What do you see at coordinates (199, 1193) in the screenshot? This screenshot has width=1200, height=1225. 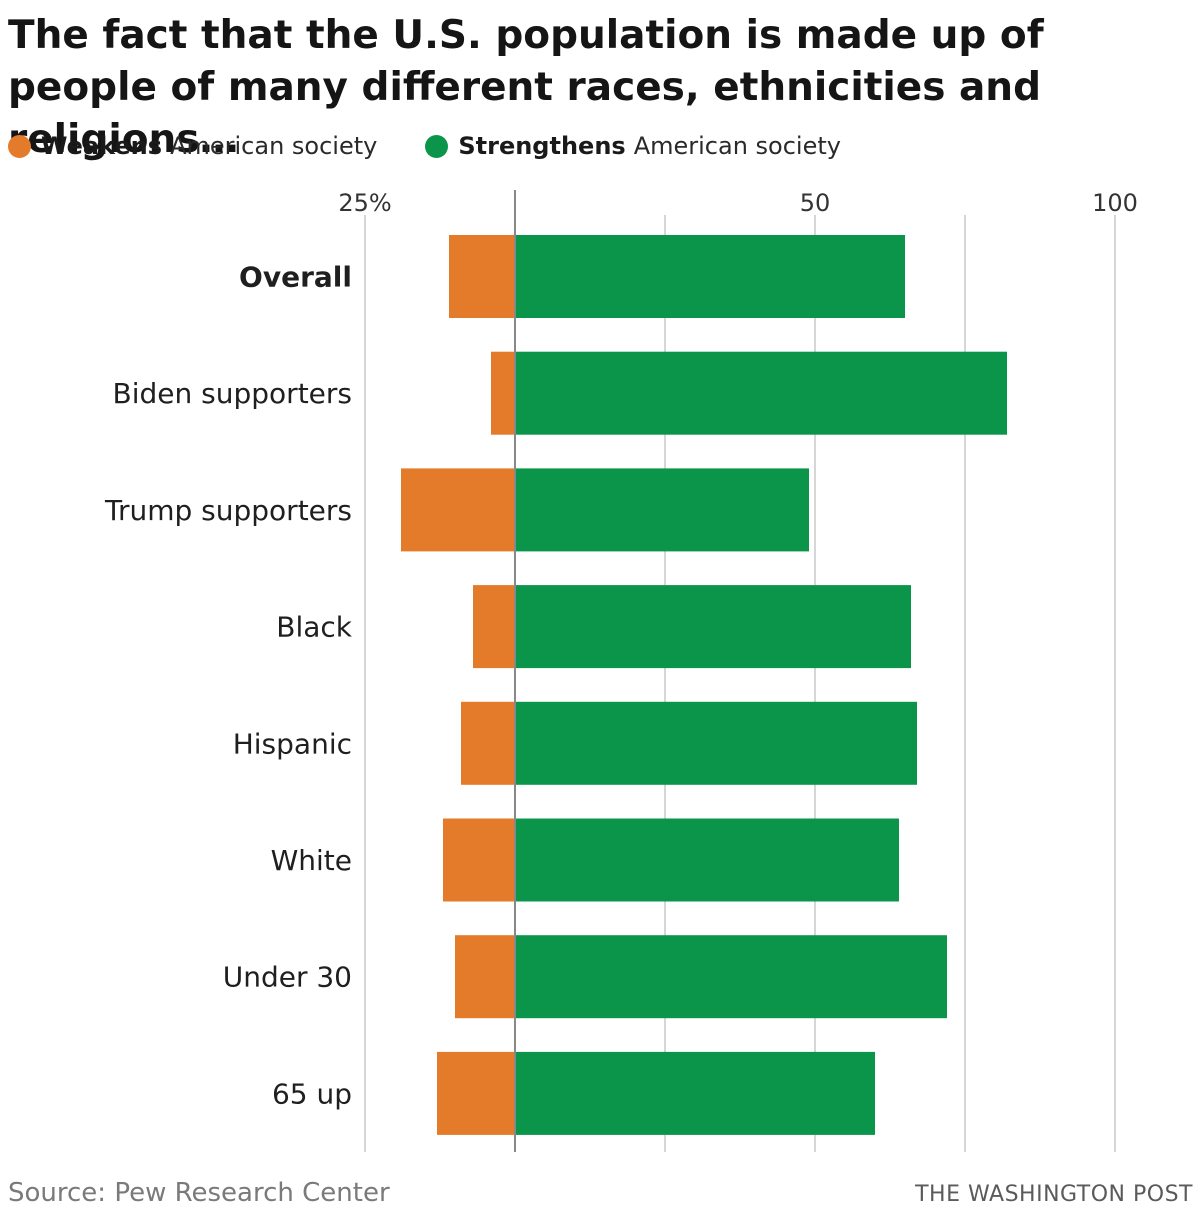 I see `source-note: Source: Pew Research Center` at bounding box center [199, 1193].